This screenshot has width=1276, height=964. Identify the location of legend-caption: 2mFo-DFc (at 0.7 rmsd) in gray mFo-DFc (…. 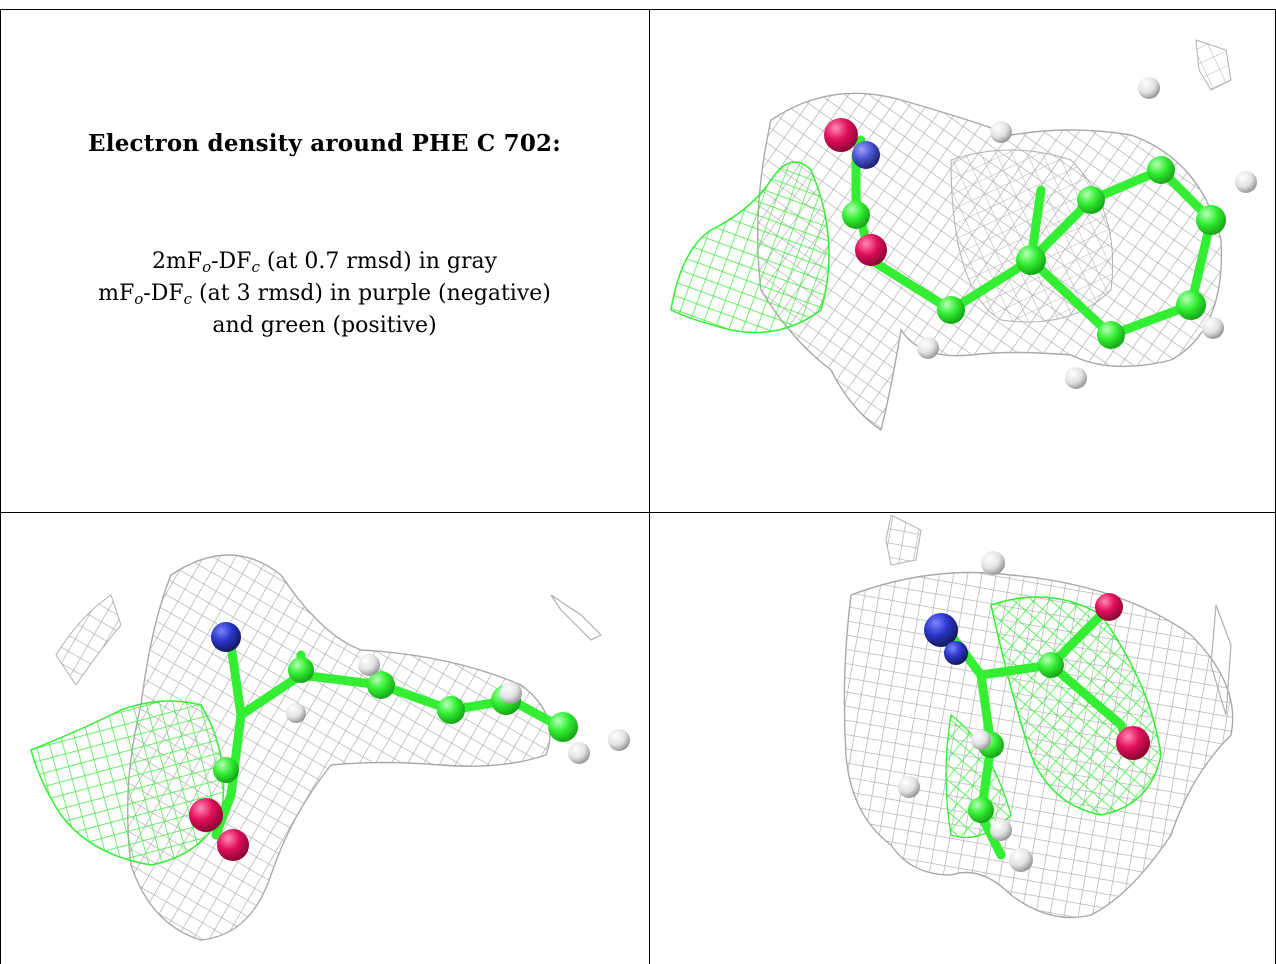
(324, 294).